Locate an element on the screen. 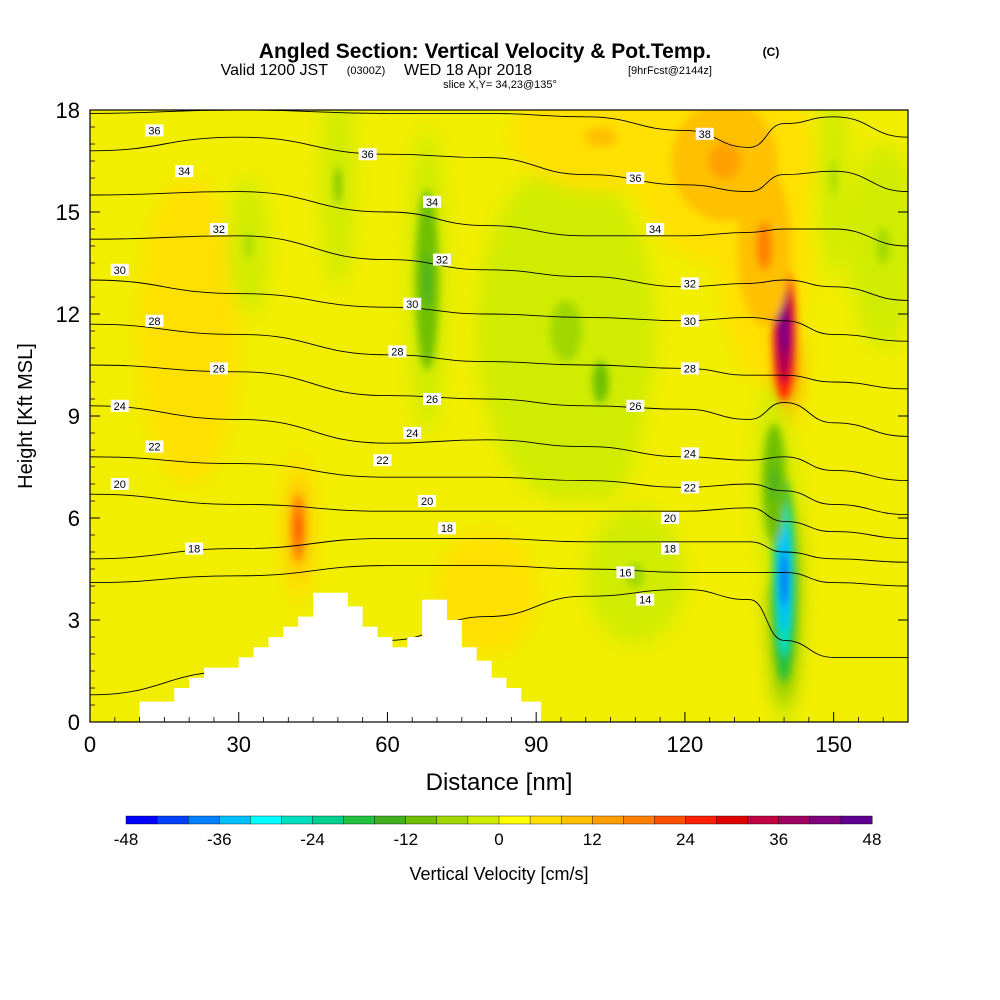 Image resolution: width=1000 pixels, height=1000 pixels. isentrope-label-text: 14 is located at coordinates (645, 601).